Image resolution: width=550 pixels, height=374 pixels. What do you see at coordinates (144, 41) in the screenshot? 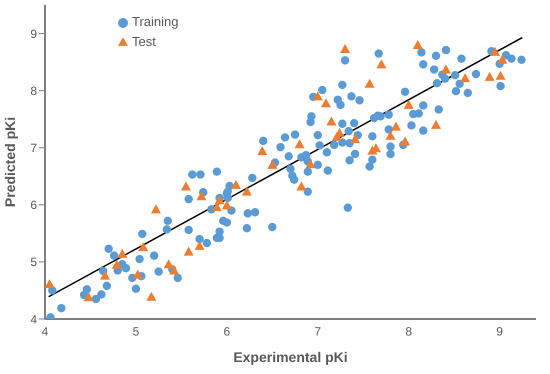
I see `legend-label: Test` at bounding box center [144, 41].